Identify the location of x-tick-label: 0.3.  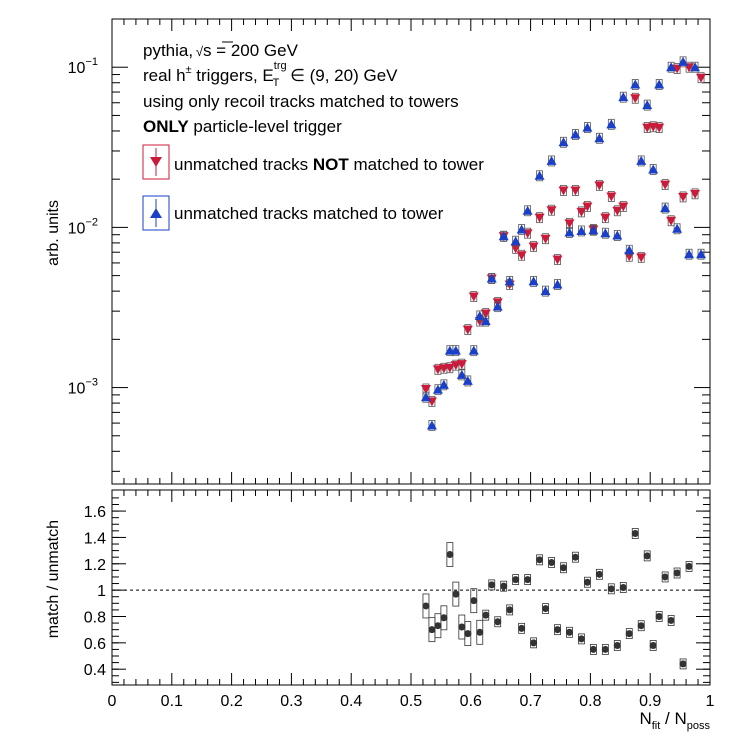
(291, 701).